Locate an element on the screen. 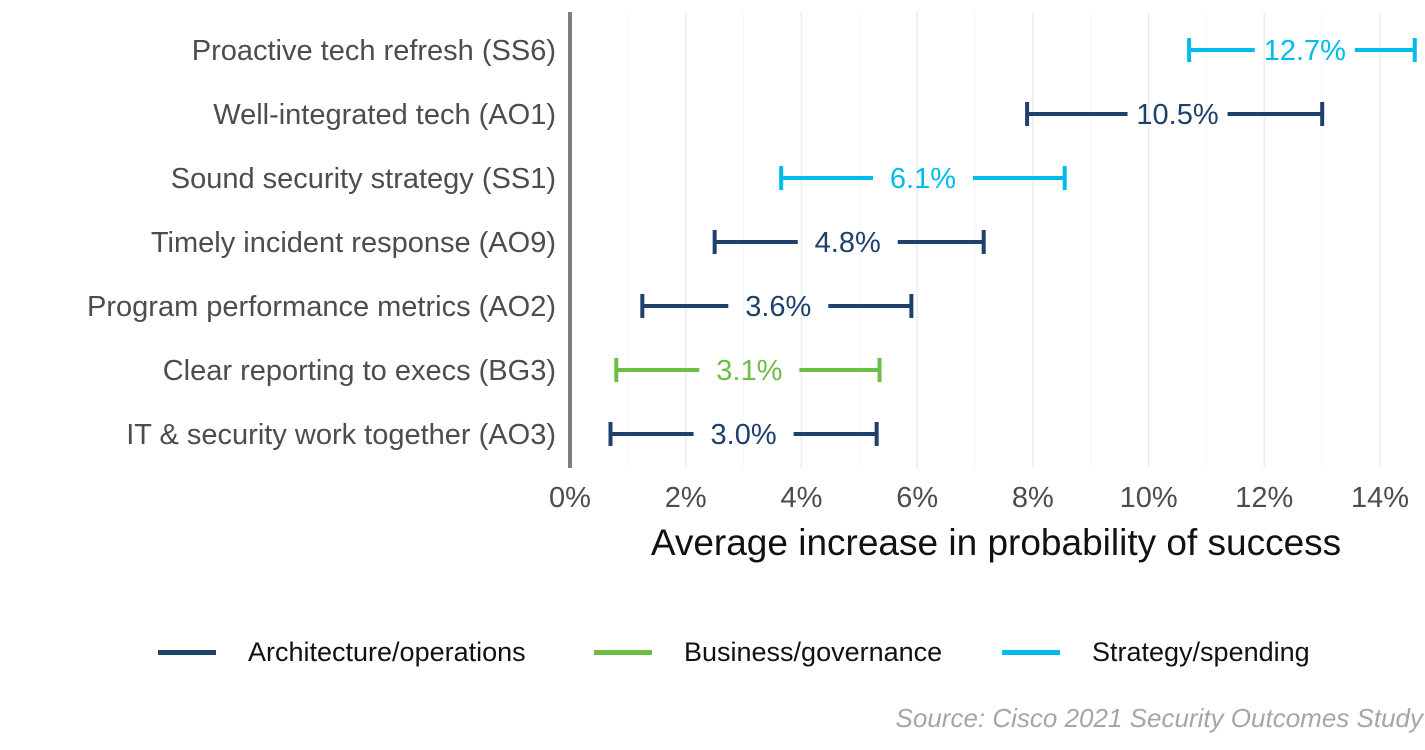 The height and width of the screenshot is (750, 1425). interval-mark: 12.7% is located at coordinates (1302, 51).